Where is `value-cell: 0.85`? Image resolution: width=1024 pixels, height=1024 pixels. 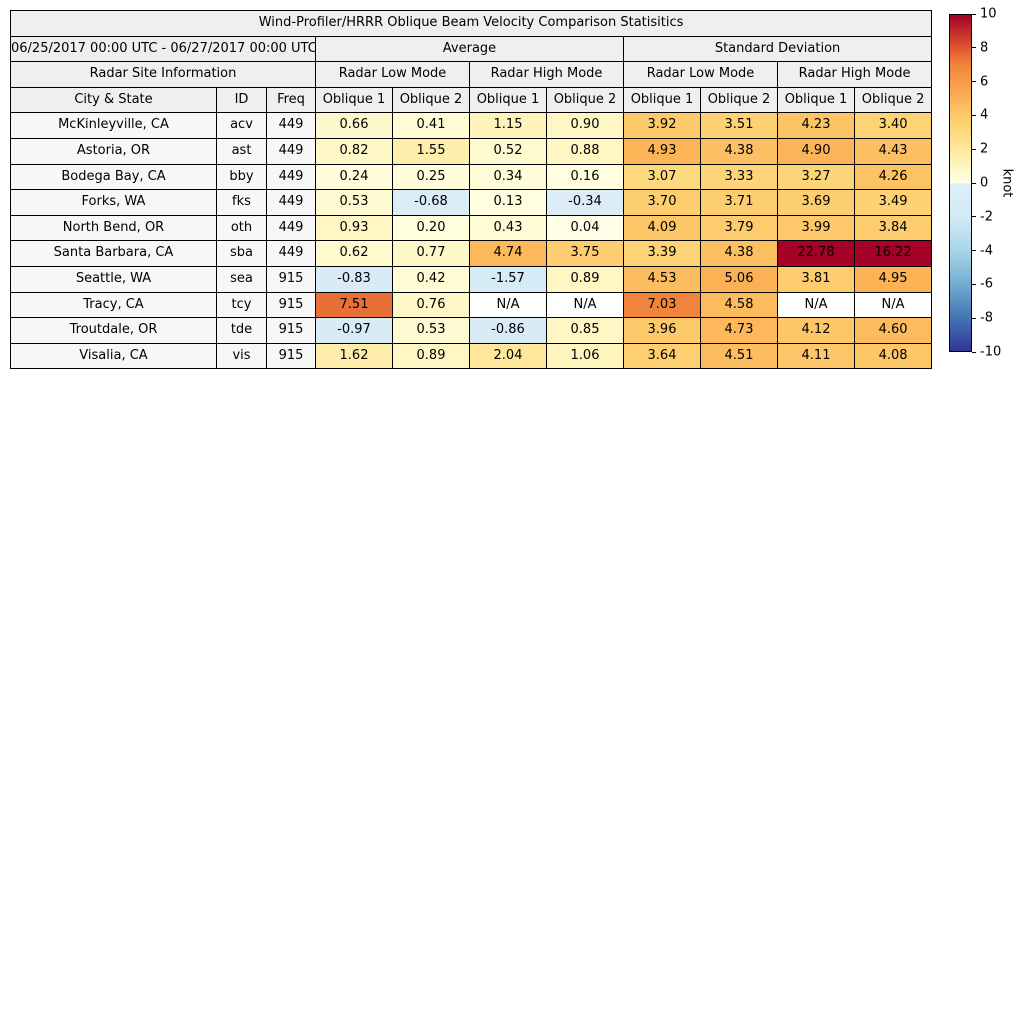
value-cell: 0.85 is located at coordinates (585, 330).